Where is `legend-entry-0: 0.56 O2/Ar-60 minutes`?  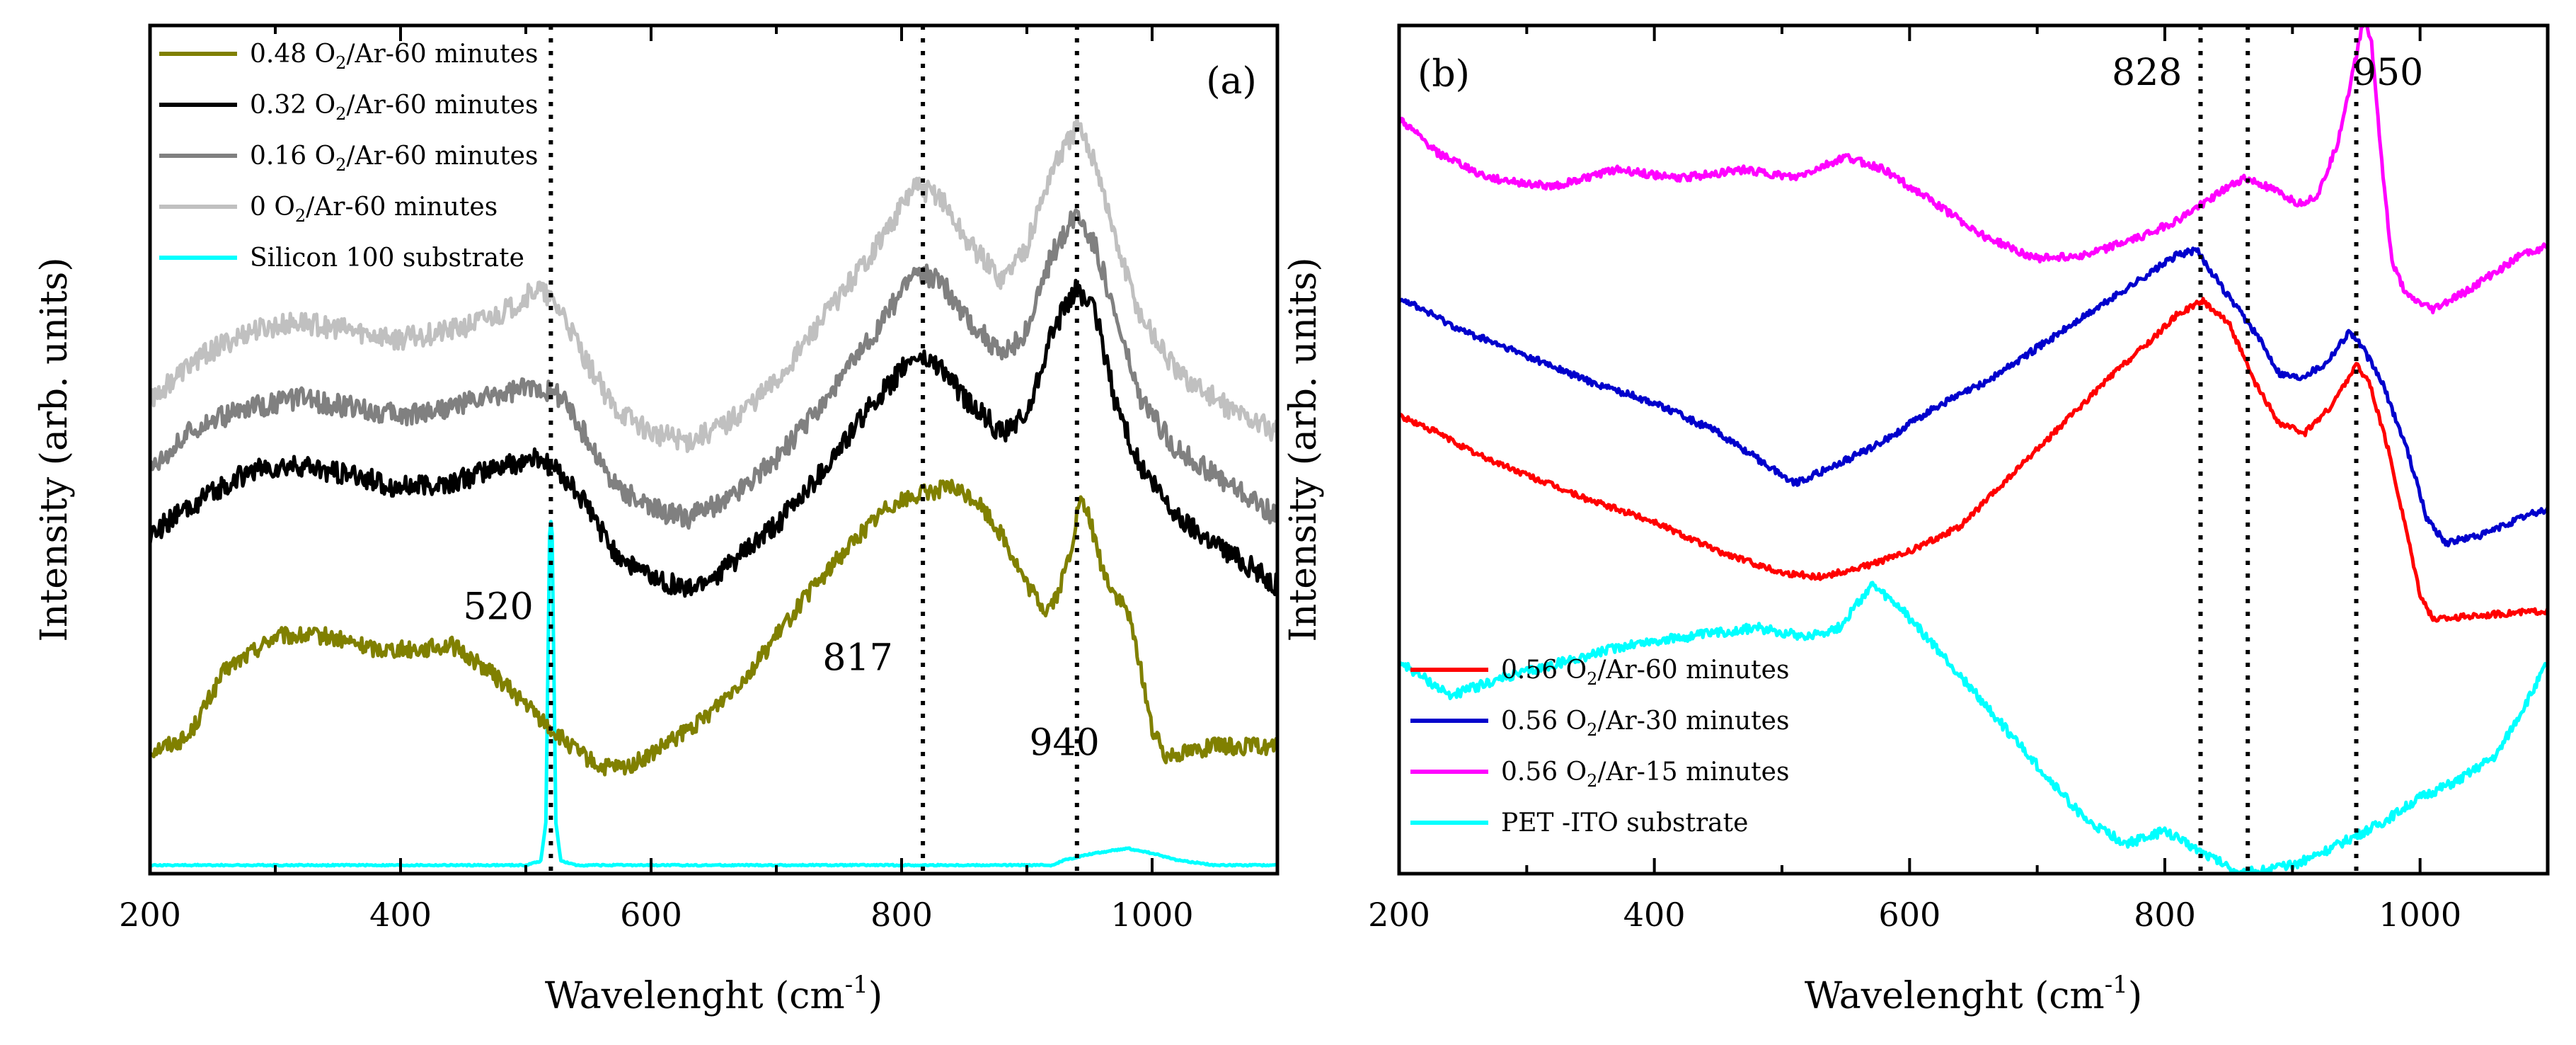 legend-entry-0: 0.56 O2/Ar-60 minutes is located at coordinates (1645, 672).